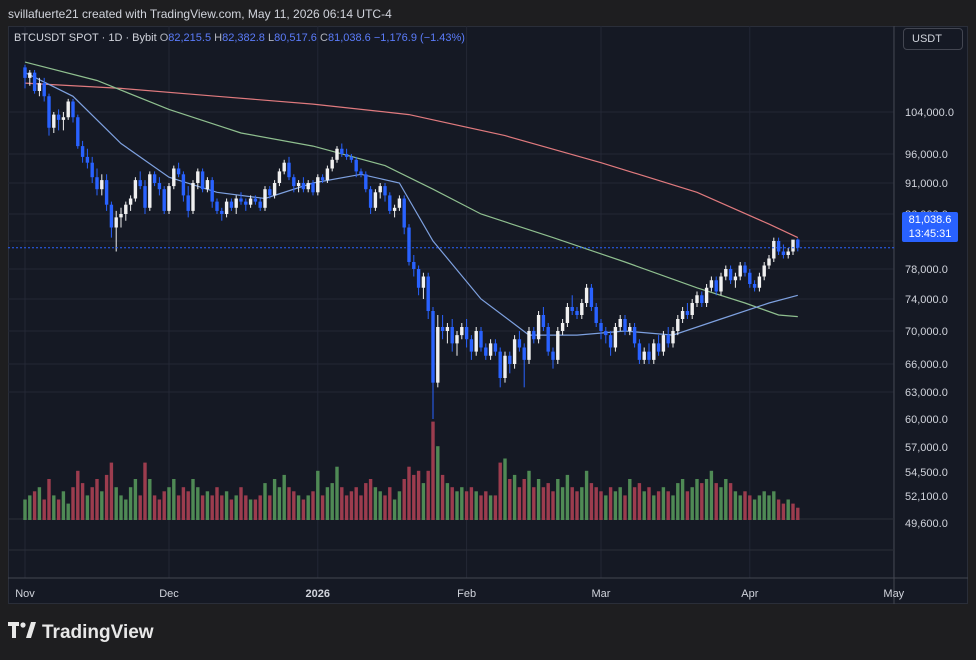  What do you see at coordinates (466, 594) in the screenshot?
I see `time-axis-label: Feb` at bounding box center [466, 594].